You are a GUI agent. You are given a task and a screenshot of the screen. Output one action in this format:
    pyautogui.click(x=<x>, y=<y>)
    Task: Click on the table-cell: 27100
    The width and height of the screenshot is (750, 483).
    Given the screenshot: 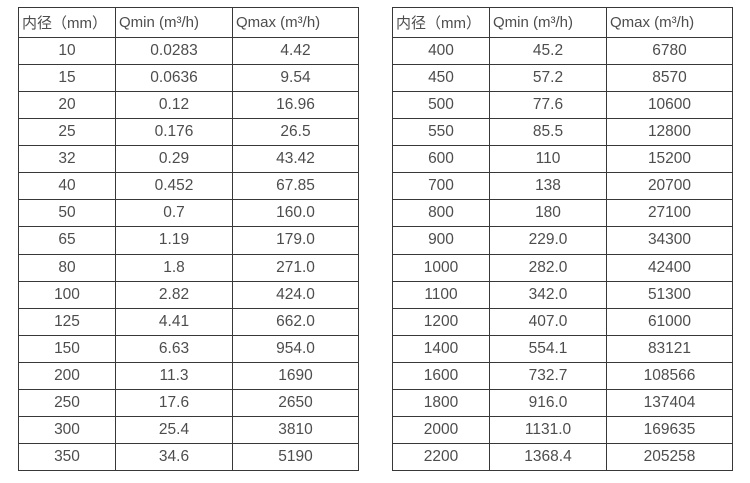 What is the action you would take?
    pyautogui.click(x=669, y=213)
    